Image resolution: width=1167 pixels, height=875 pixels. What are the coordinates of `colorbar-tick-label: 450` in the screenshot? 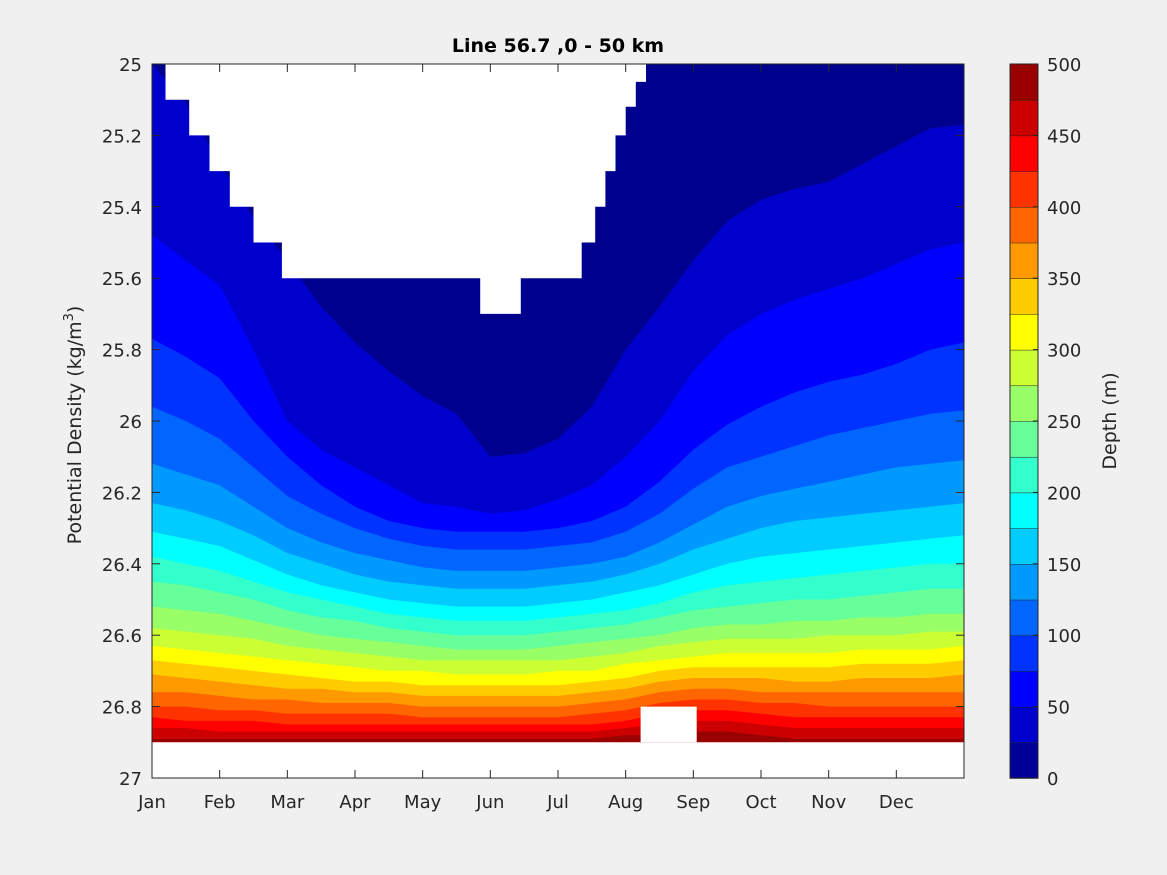 It's located at (1064, 136).